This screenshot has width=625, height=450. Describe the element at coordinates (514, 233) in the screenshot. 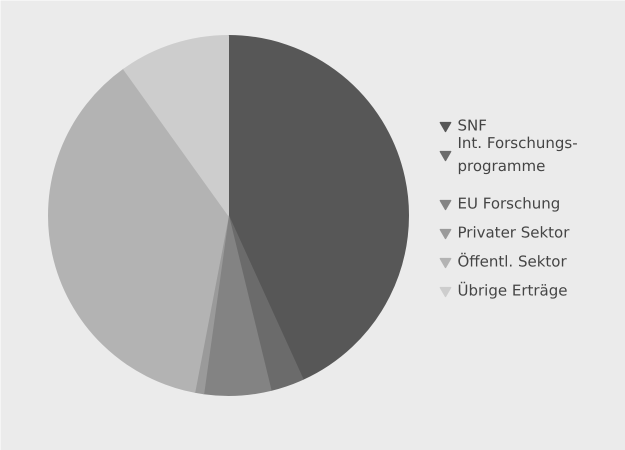

I see `legend-label: Privater Sektor` at that location.